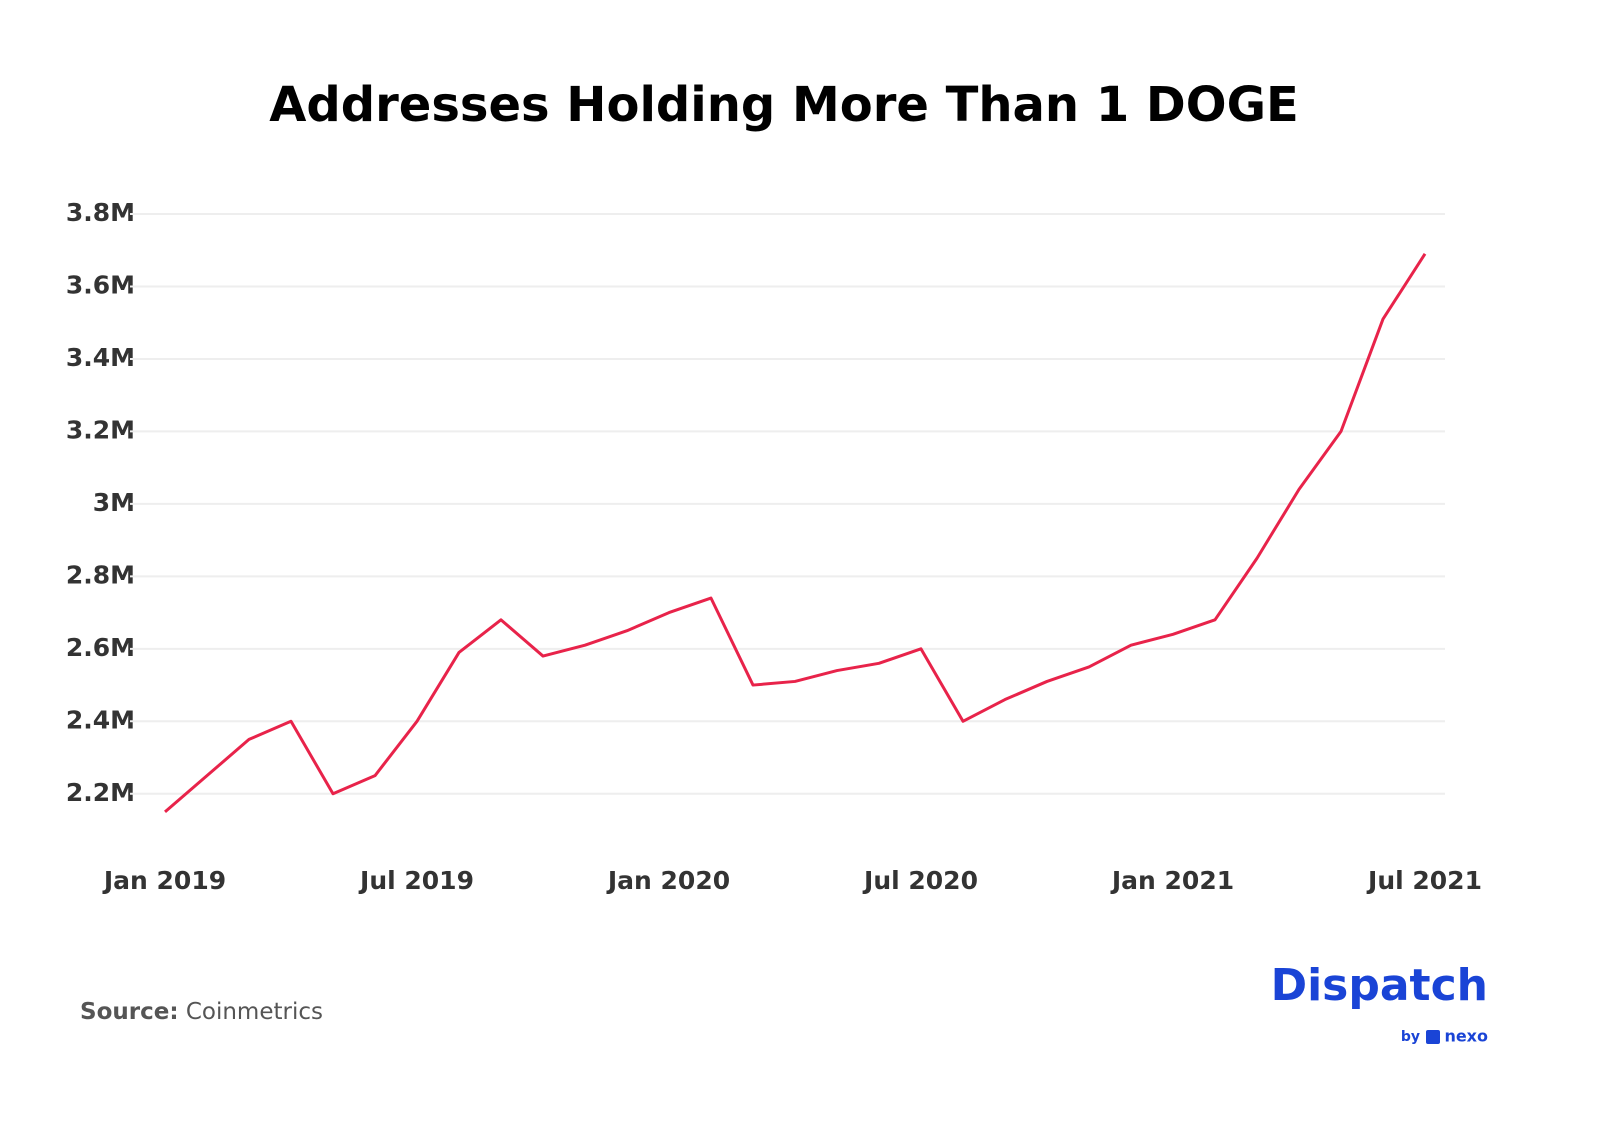 This screenshot has height=1132, width=1600. I want to click on y-tick-label: 3M, so click(114, 502).